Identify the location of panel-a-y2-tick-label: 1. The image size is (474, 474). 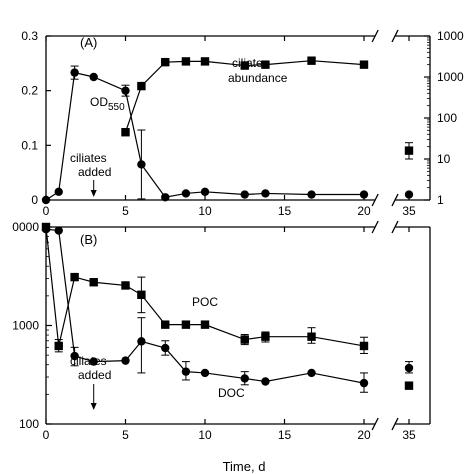
(440, 200).